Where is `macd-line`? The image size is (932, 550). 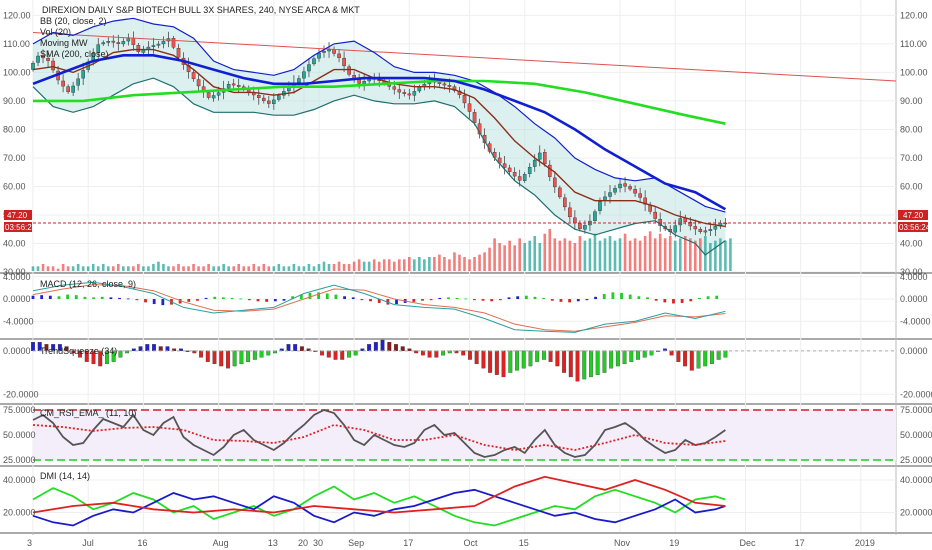 macd-line is located at coordinates (379, 307).